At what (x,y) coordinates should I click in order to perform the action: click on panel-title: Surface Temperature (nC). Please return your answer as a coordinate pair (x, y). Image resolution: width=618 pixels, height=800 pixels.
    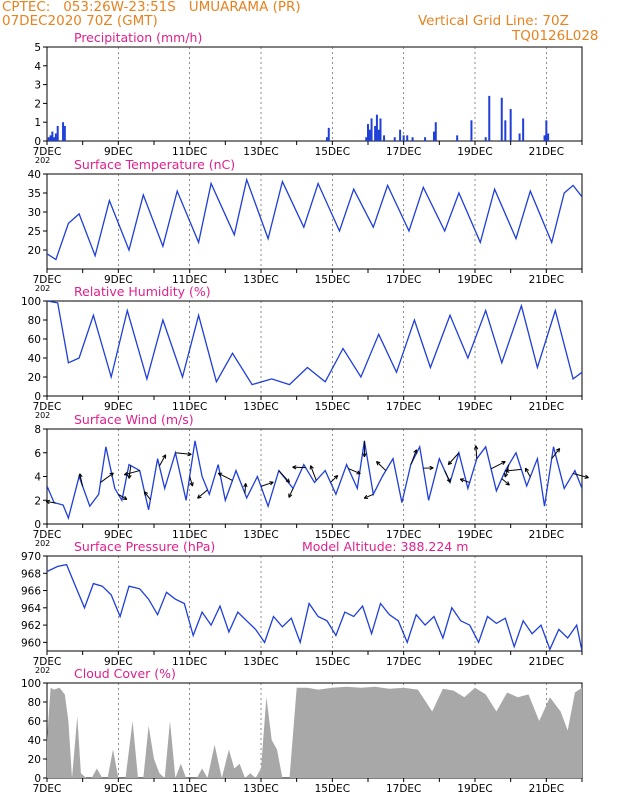
    Looking at the image, I should click on (154, 164).